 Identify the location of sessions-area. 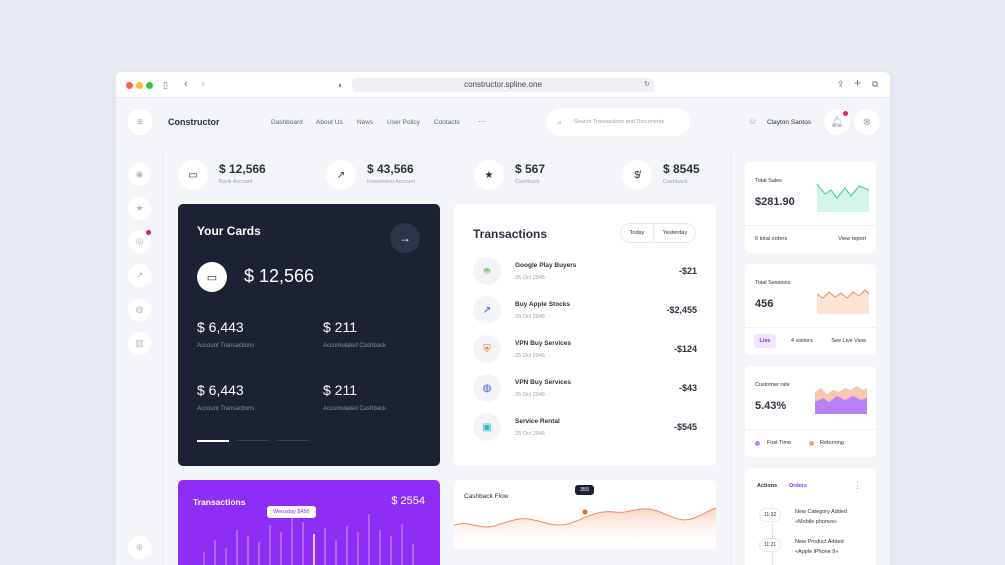
(843, 302).